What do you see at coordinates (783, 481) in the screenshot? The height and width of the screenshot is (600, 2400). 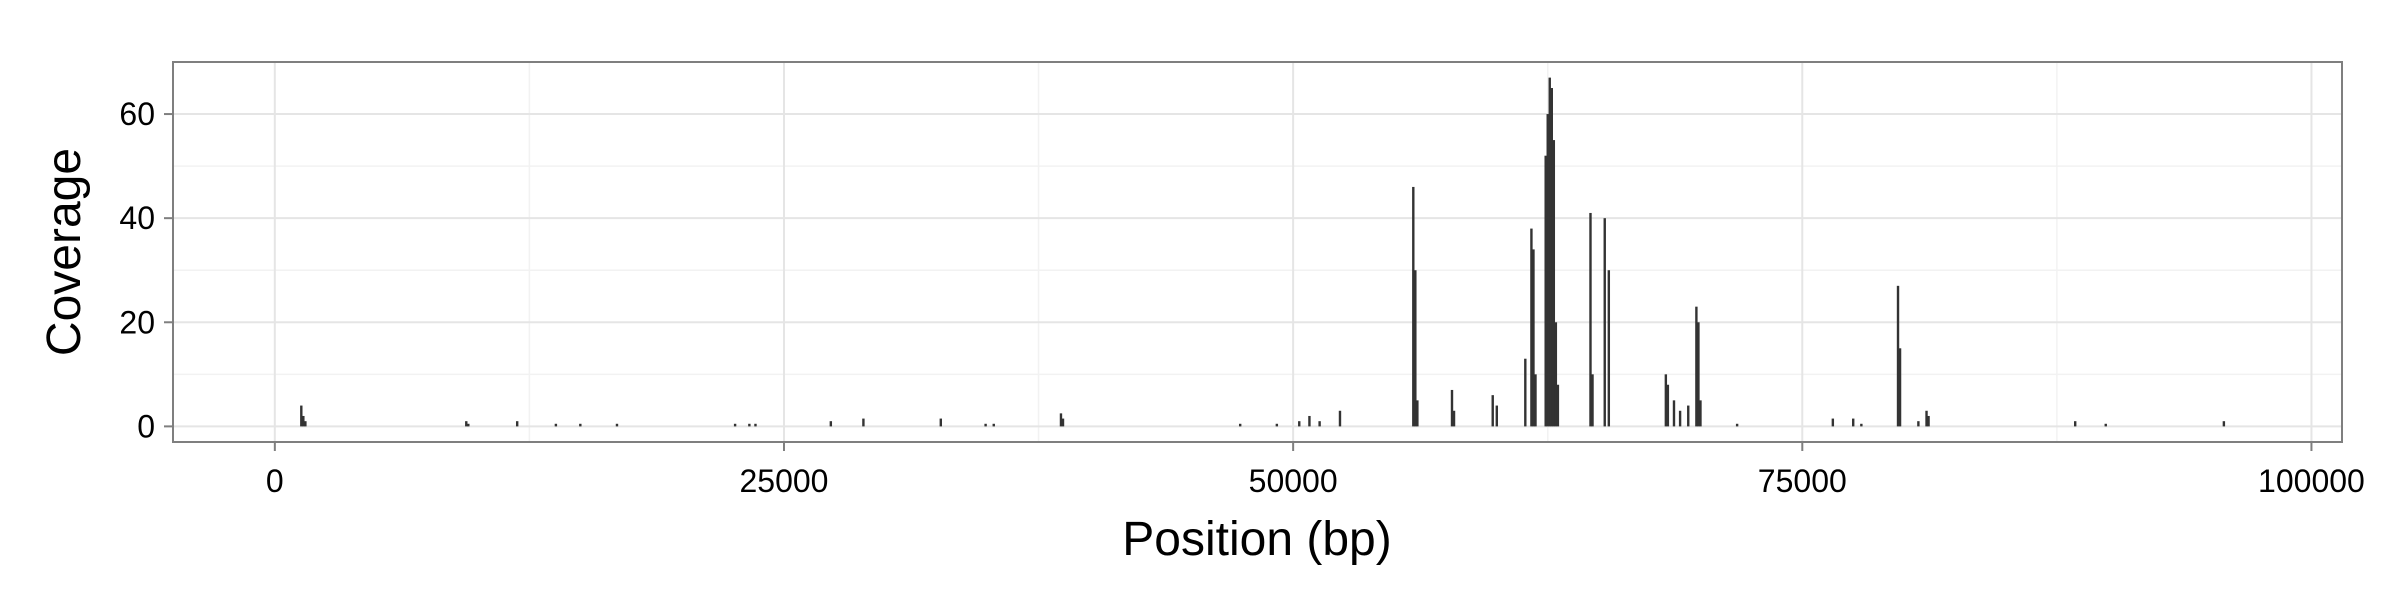 I see `x-tick-label: 25000` at bounding box center [783, 481].